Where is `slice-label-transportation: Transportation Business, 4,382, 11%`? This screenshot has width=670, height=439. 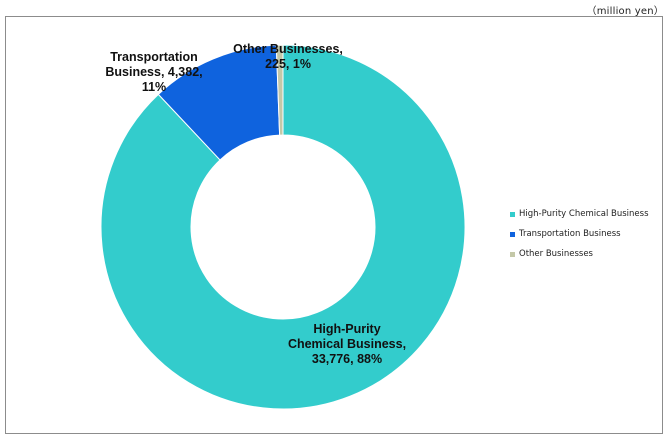
slice-label-transportation: Transportation Business, 4,382, 11% is located at coordinates (154, 72).